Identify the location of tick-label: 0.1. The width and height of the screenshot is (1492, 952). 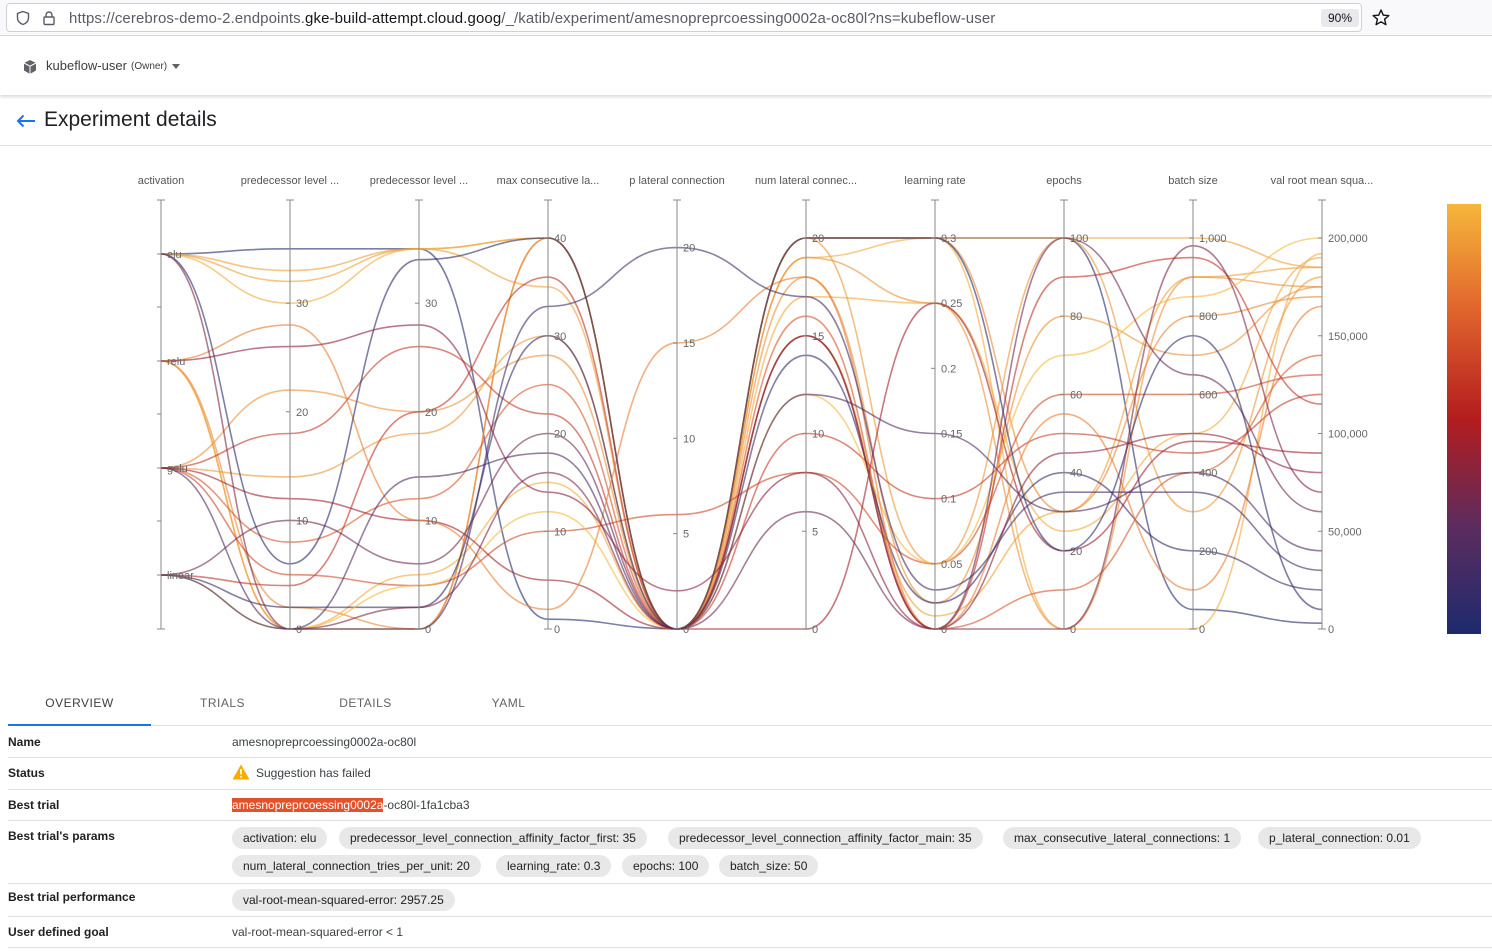
(948, 500).